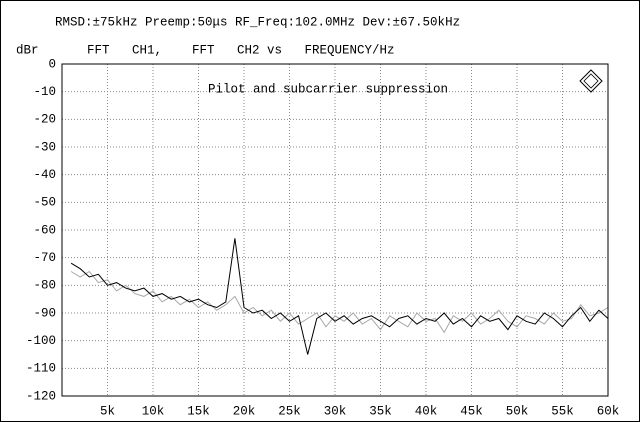 The image size is (640, 422). What do you see at coordinates (107, 411) in the screenshot?
I see `x-tick-label: 5k` at bounding box center [107, 411].